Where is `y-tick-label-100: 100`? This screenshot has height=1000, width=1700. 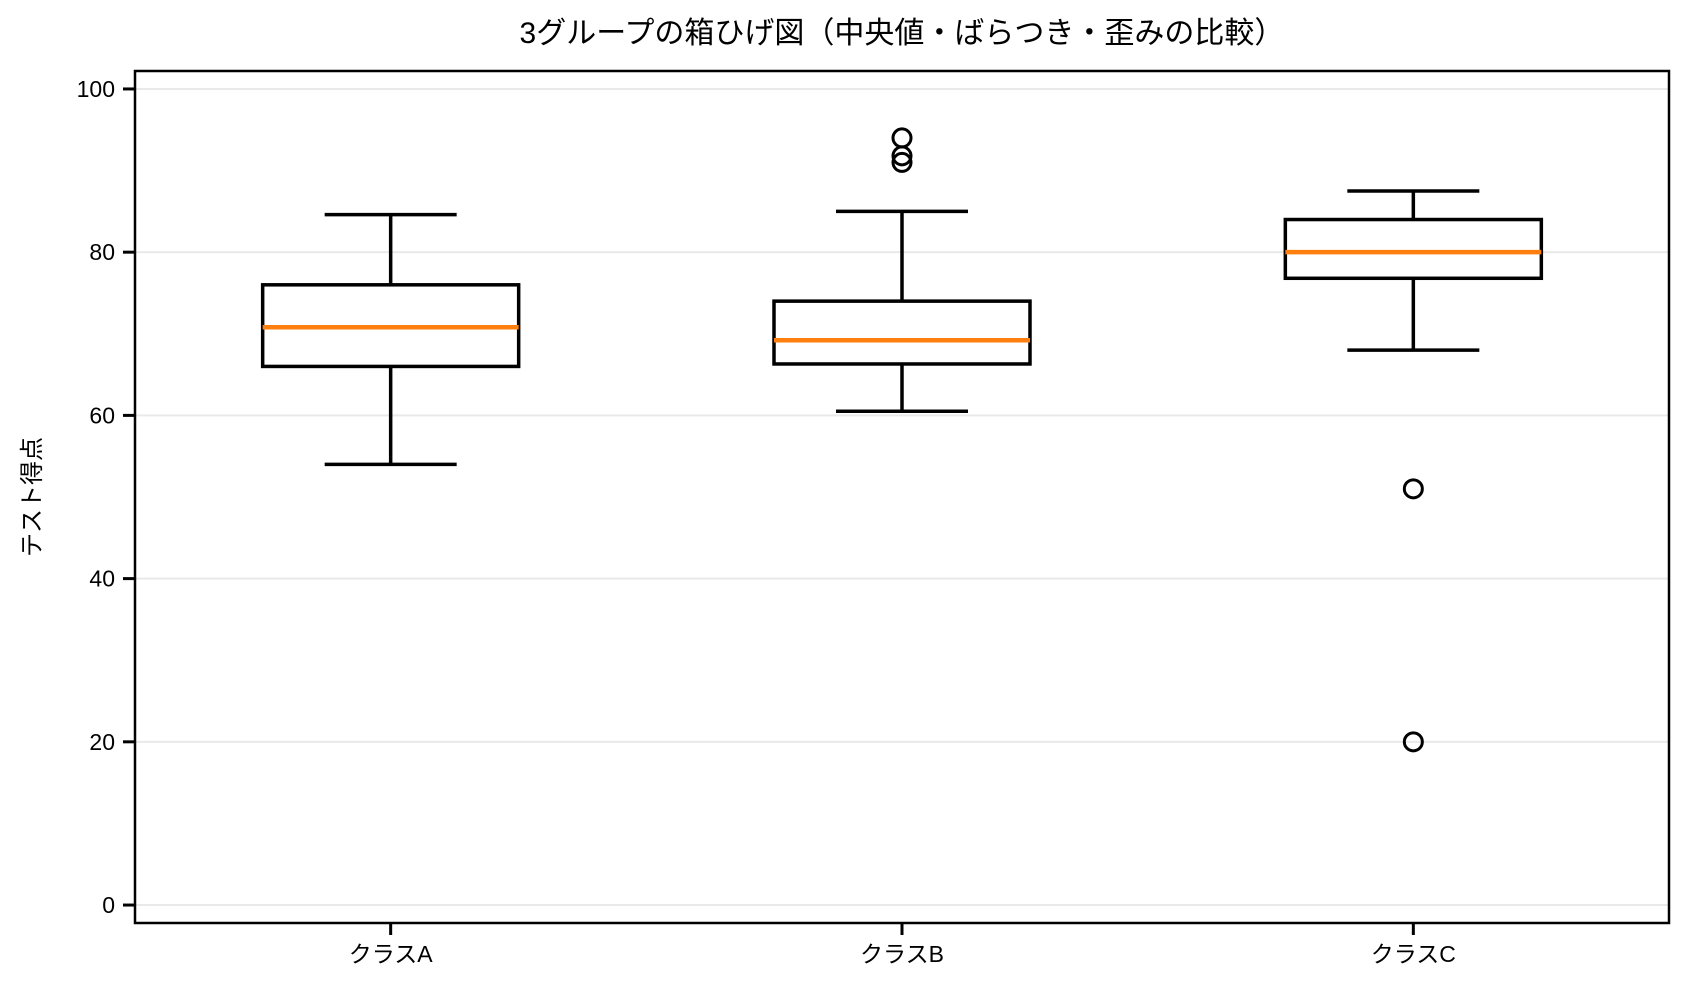
y-tick-label-100: 100 is located at coordinates (96, 89).